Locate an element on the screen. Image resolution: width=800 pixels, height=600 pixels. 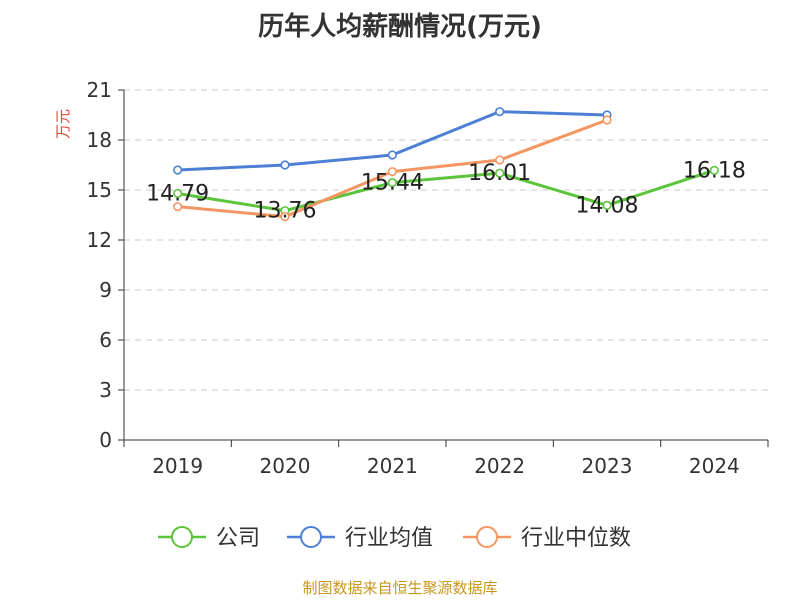
x-tick-label: 2022 is located at coordinates (499, 466).